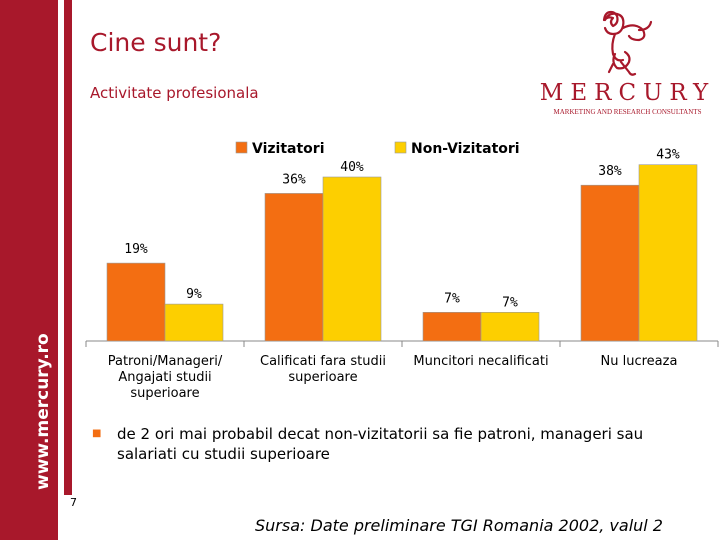 Image resolution: width=720 pixels, height=540 pixels. What do you see at coordinates (480, 361) in the screenshot?
I see `category-label: Muncitori necalificati` at bounding box center [480, 361].